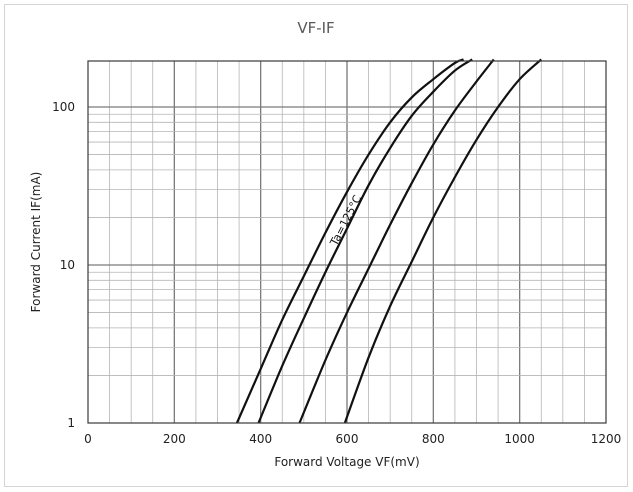 The height and width of the screenshot is (492, 633). What do you see at coordinates (67, 265) in the screenshot?
I see `y-tick-label: 10` at bounding box center [67, 265].